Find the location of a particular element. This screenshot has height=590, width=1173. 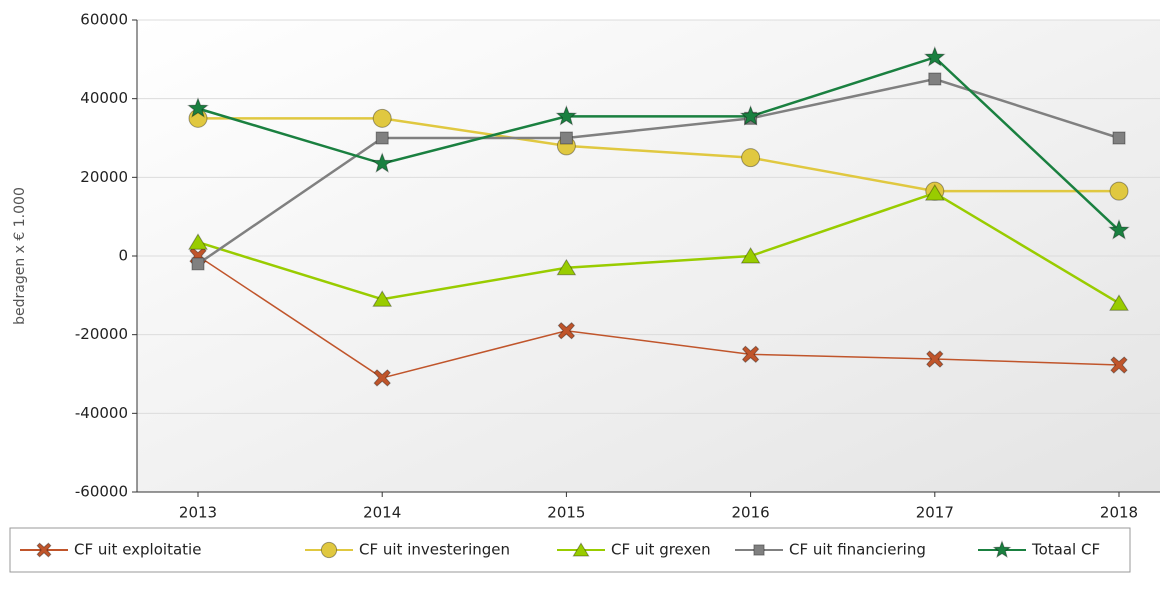

legend-item: CF uit exploitatie is located at coordinates (110, 550).